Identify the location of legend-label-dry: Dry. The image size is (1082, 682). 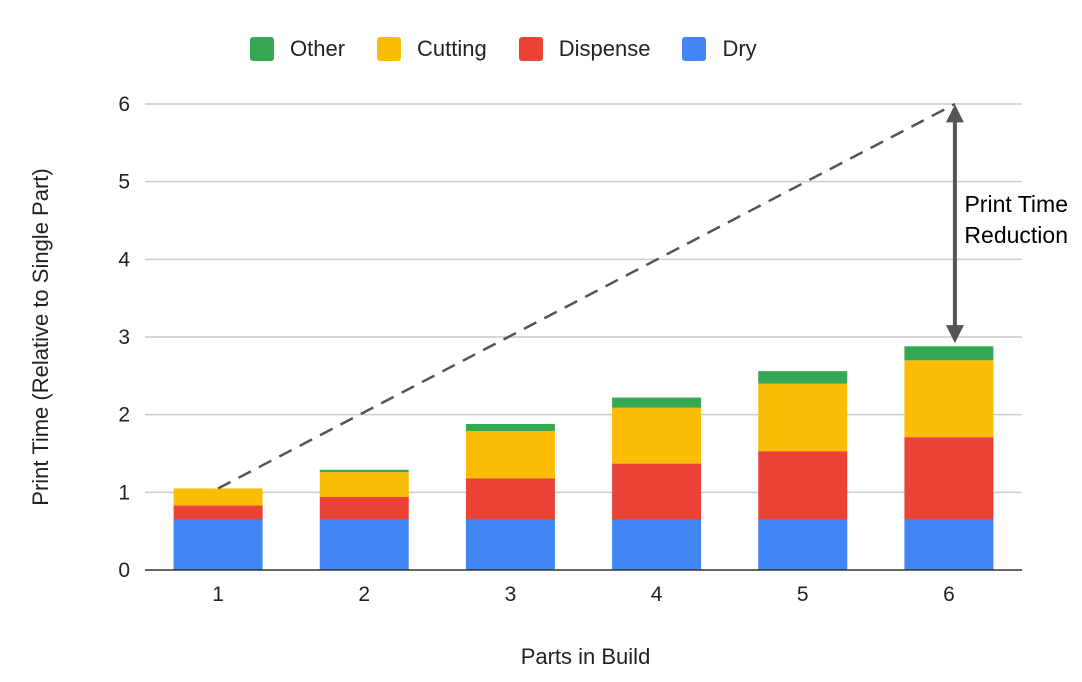
(739, 48).